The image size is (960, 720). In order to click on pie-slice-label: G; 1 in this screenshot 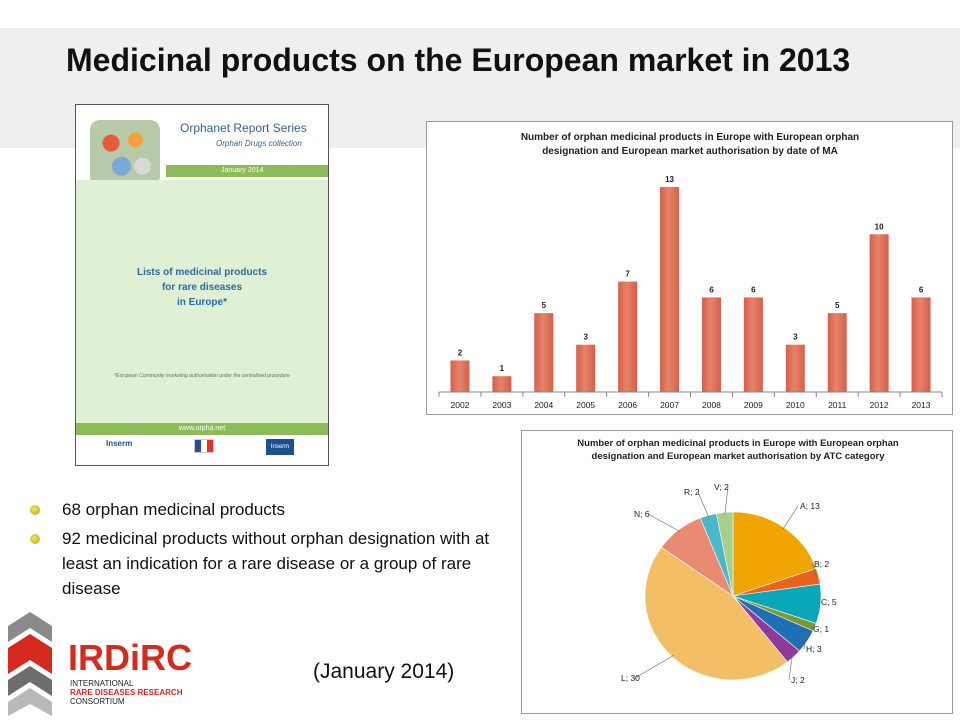, I will do `click(821, 629)`.